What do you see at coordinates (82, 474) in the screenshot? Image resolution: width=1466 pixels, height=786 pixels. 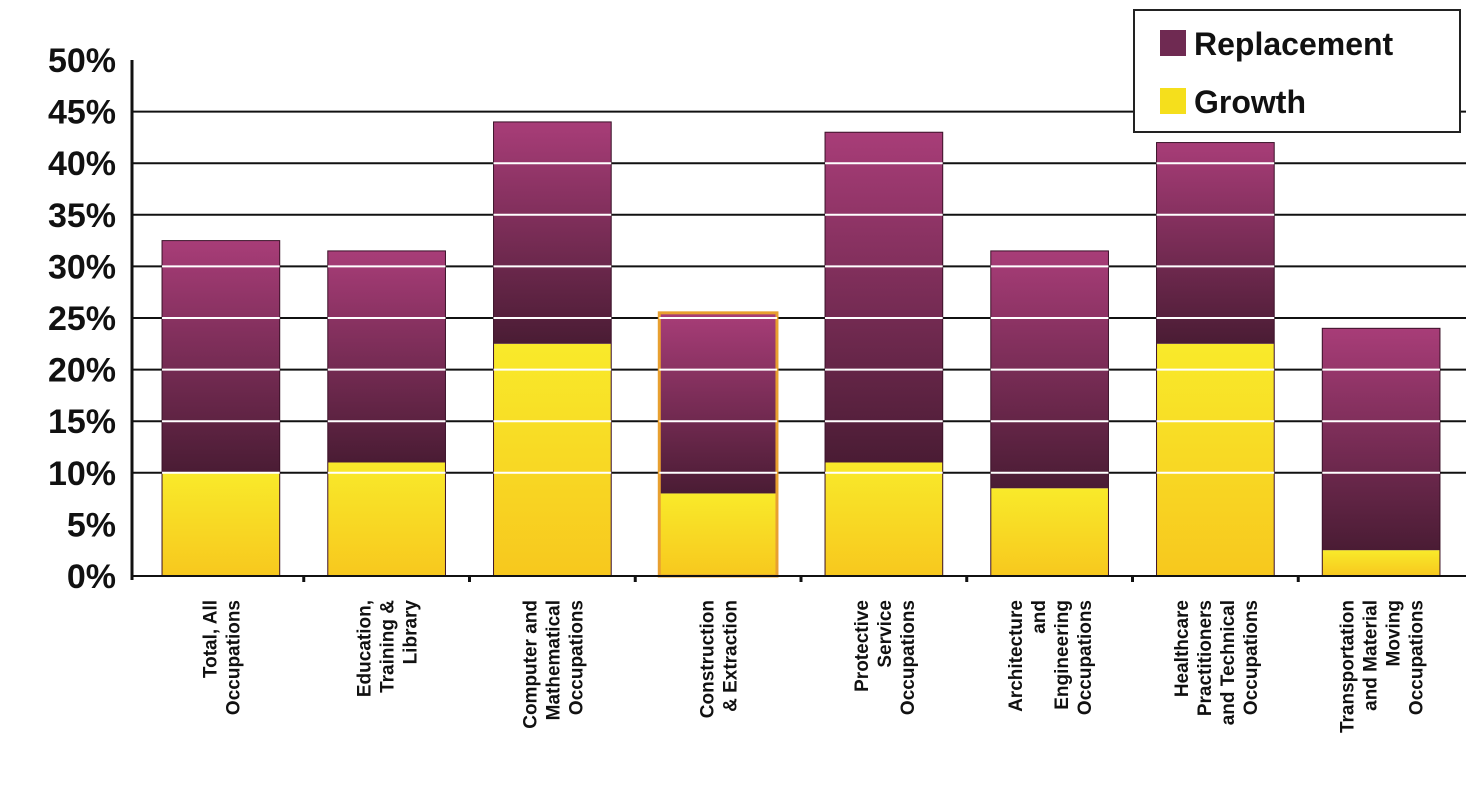 I see `y-tick-label: 10%` at bounding box center [82, 474].